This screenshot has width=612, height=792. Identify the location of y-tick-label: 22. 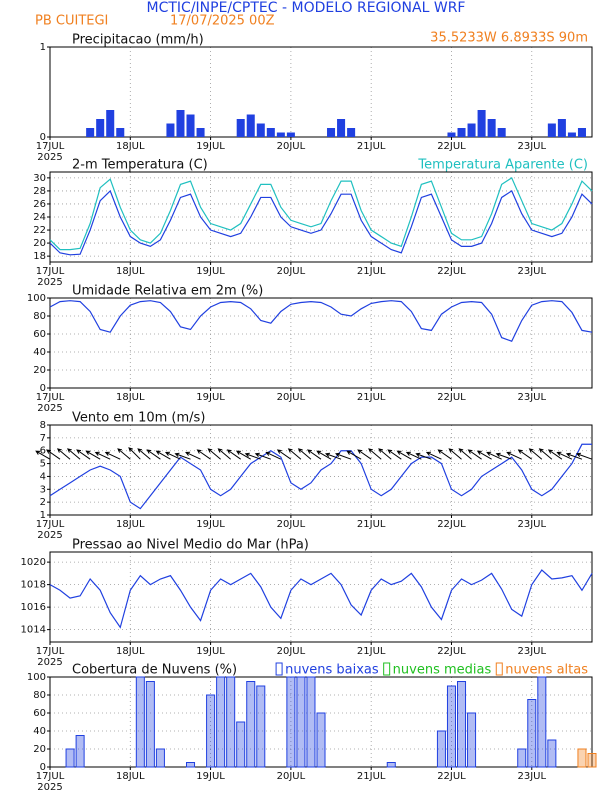
(39, 230).